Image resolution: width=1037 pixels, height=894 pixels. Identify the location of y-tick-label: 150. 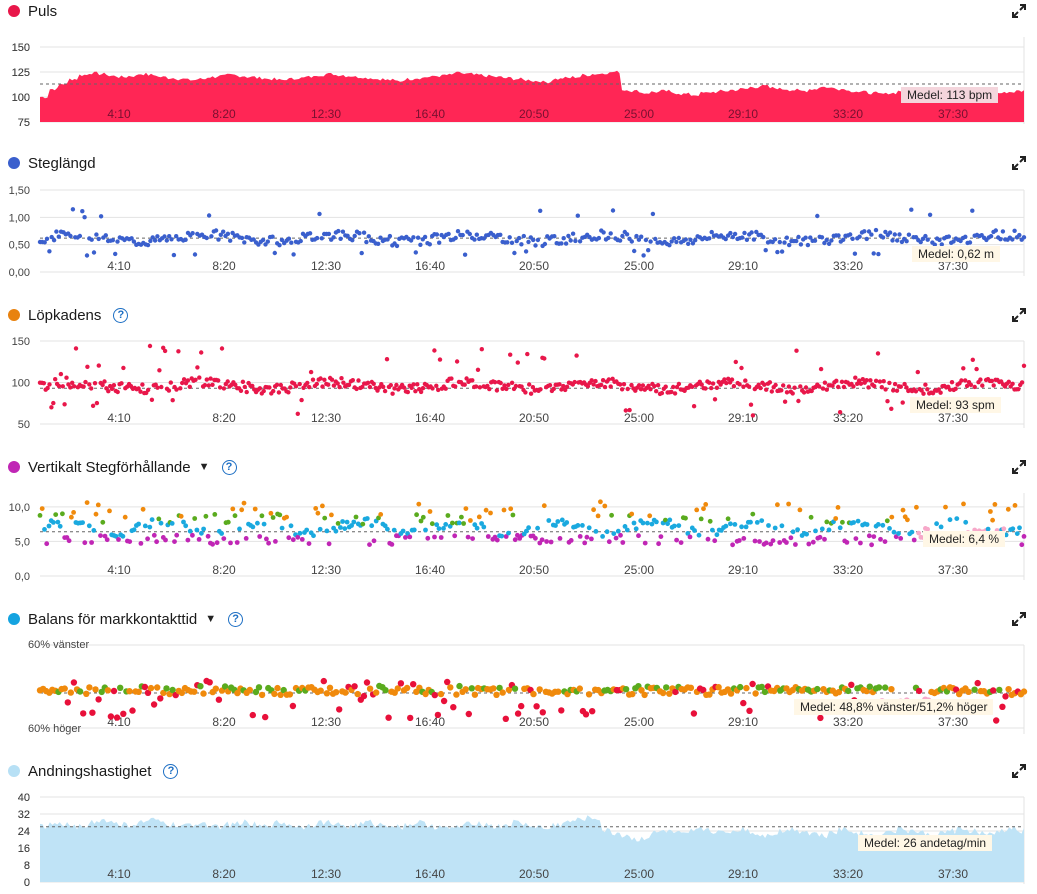
(21, 48).